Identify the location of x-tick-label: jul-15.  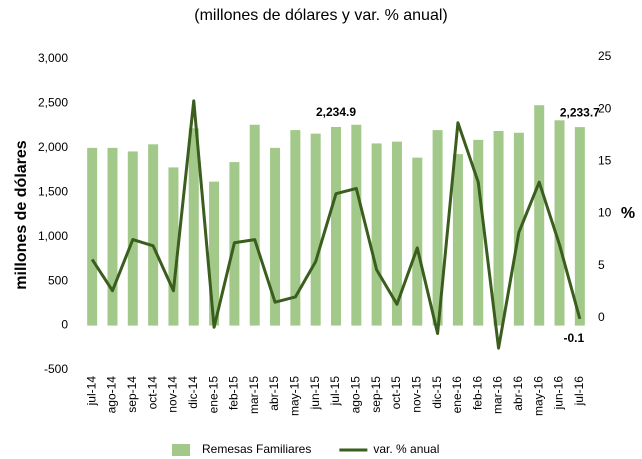
(335, 391).